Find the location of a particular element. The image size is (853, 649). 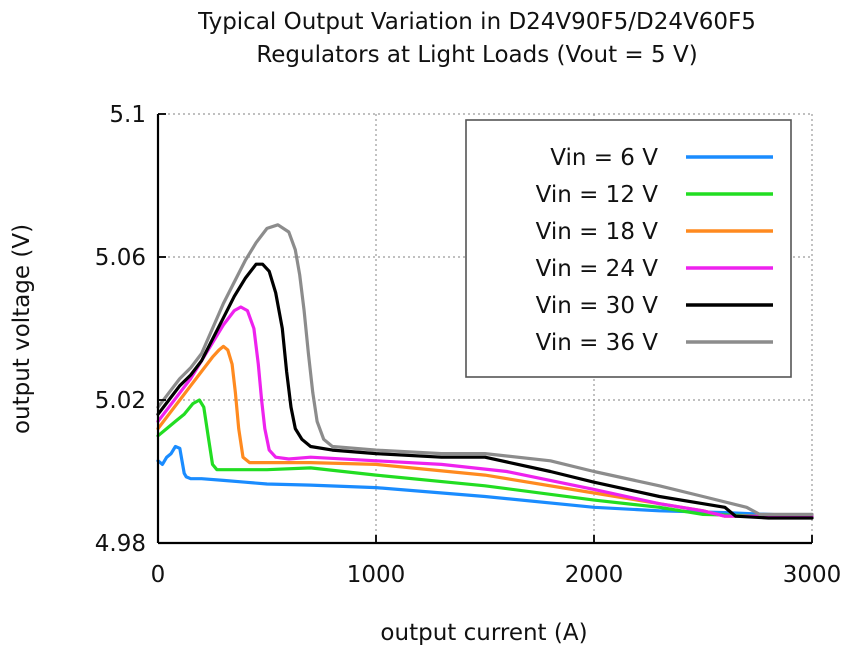

legend-label-5: Vin = 30 V is located at coordinates (597, 306).